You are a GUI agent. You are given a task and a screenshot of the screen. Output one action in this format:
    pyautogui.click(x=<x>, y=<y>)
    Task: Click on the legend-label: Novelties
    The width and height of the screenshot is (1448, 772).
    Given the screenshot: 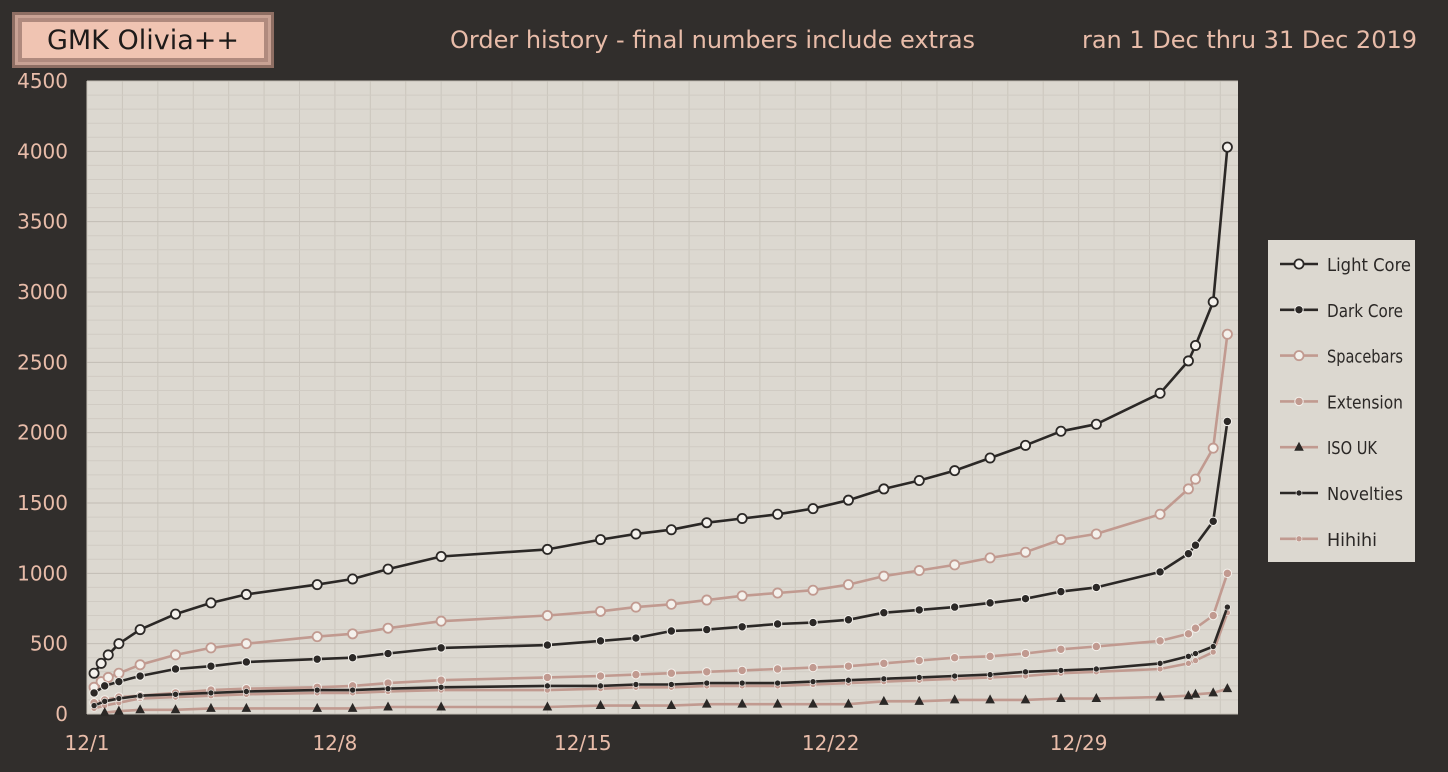 What is the action you would take?
    pyautogui.click(x=1365, y=494)
    